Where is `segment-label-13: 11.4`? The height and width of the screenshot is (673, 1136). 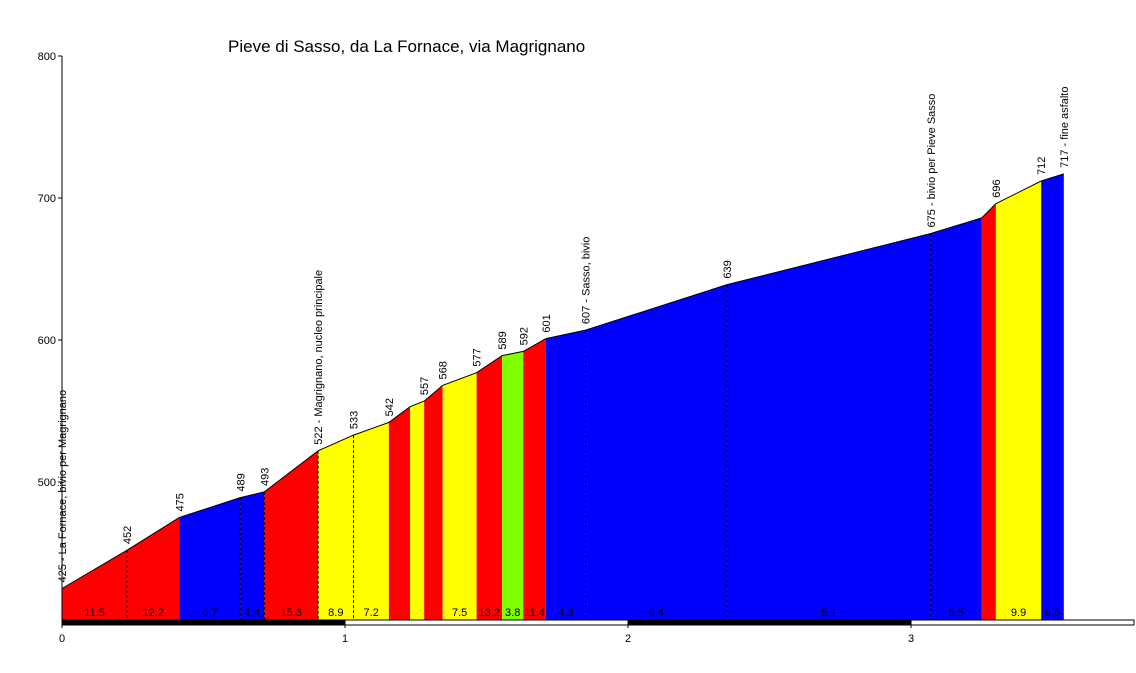
segment-label-13: 11.4 is located at coordinates (534, 613).